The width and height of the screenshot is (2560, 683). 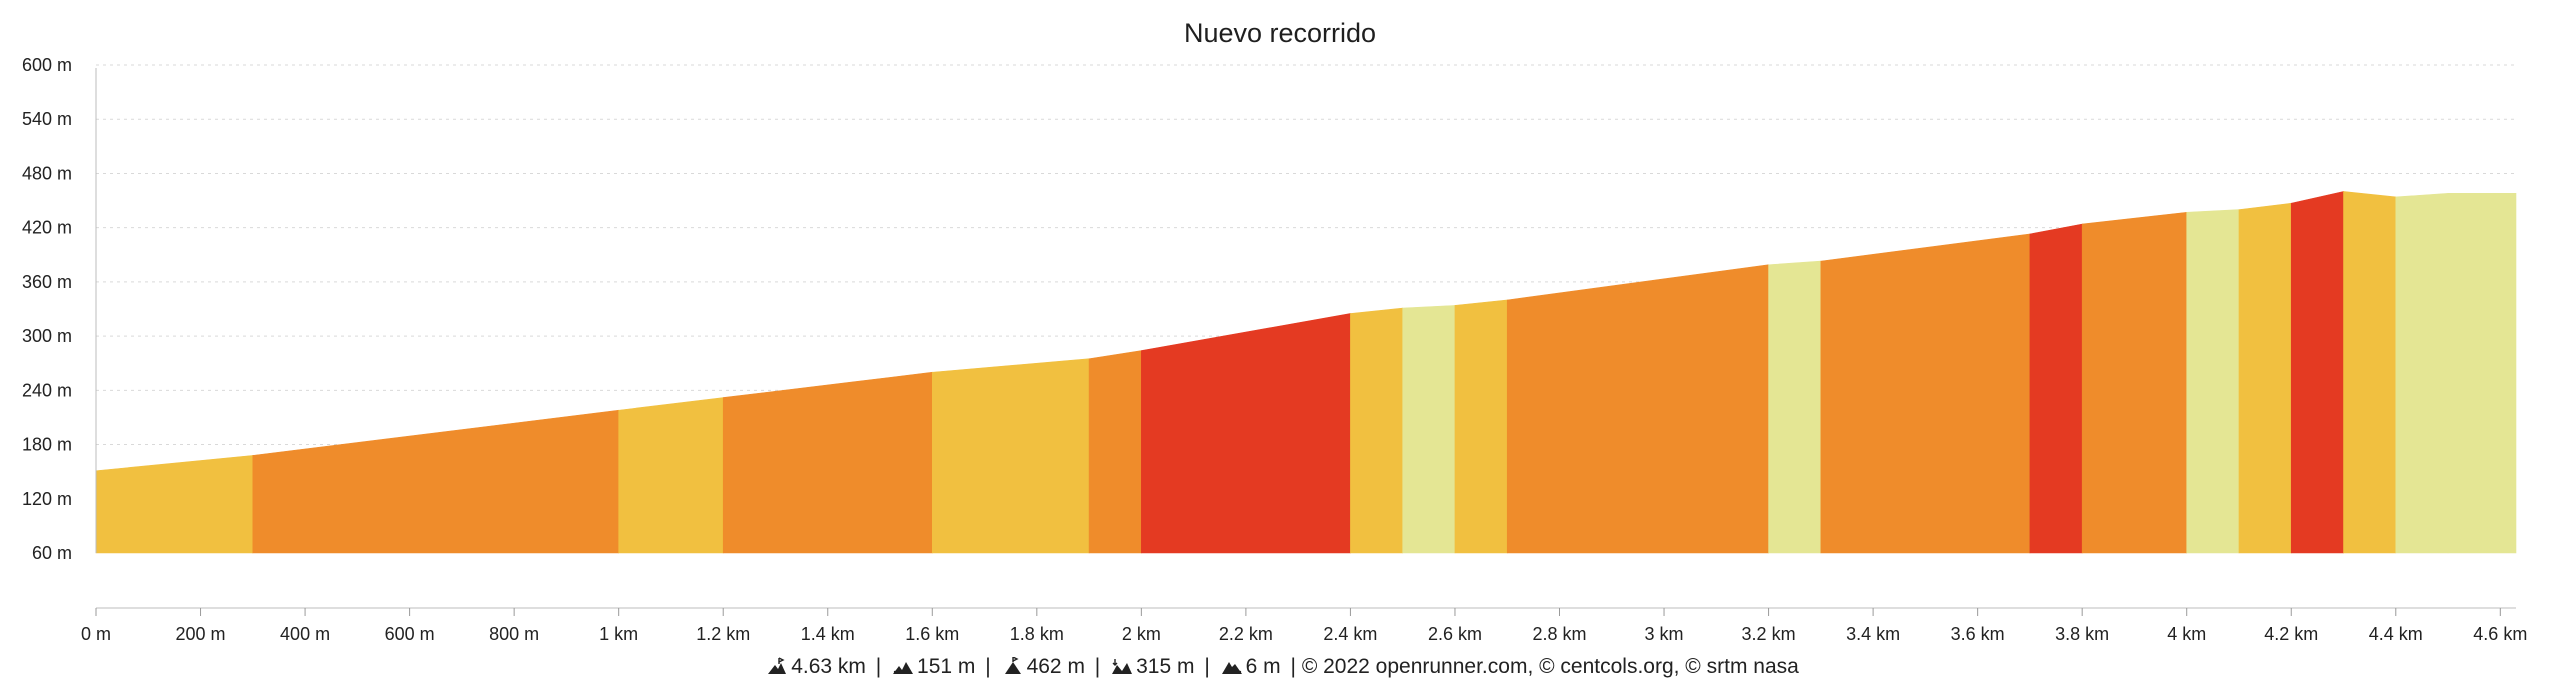 What do you see at coordinates (96, 634) in the screenshot?
I see `x-tick-label: 0 m` at bounding box center [96, 634].